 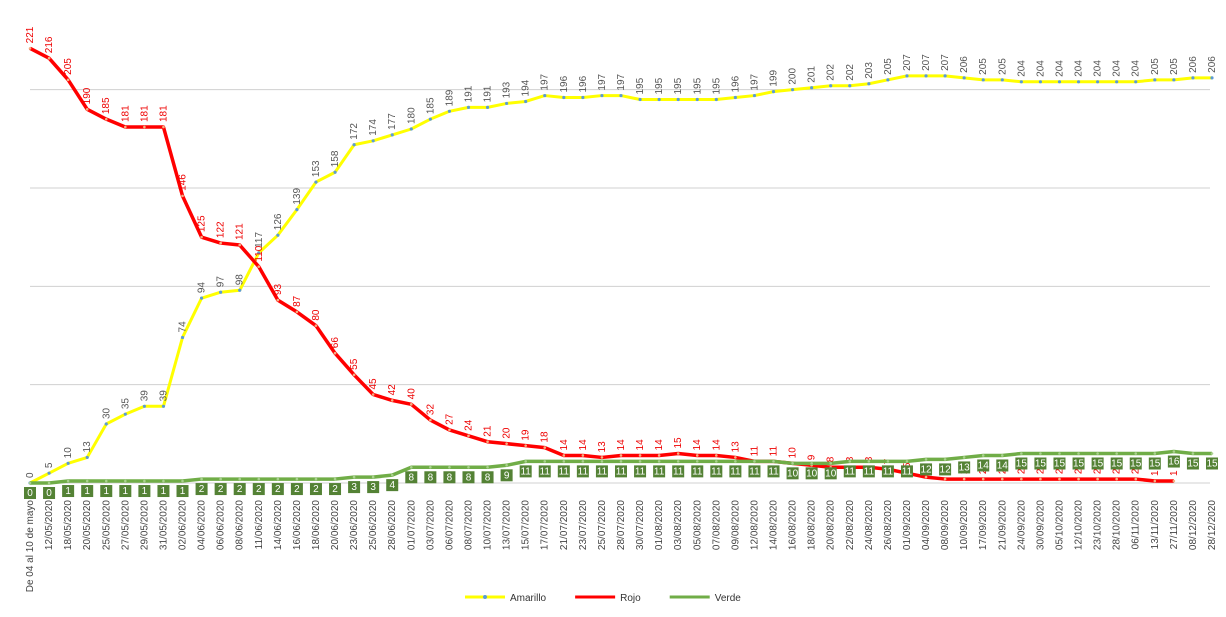 What do you see at coordinates (468, 93) in the screenshot?
I see `data-label: 191` at bounding box center [468, 93].